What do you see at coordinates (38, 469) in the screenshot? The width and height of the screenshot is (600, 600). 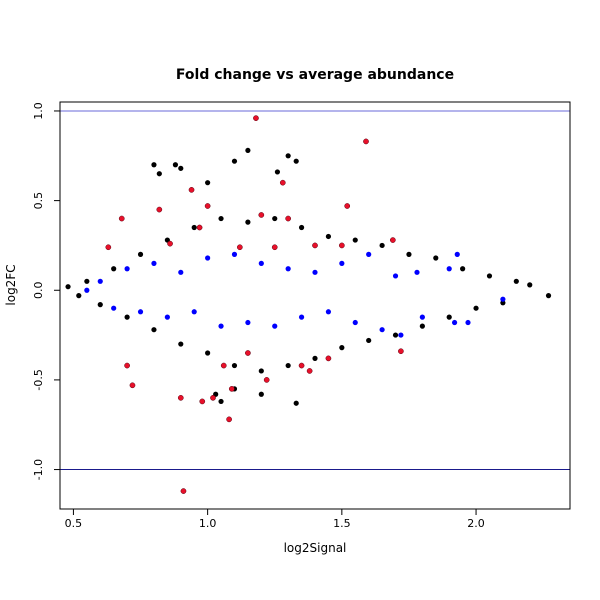 I see `y-tick-label: -1.0` at bounding box center [38, 469].